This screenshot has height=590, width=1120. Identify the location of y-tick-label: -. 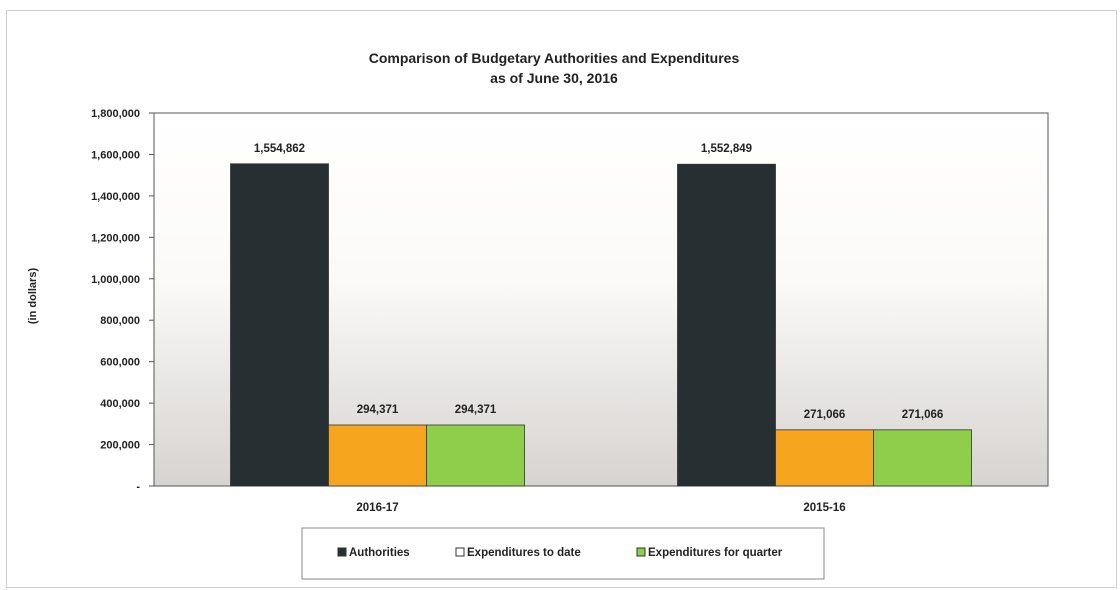
(138, 487).